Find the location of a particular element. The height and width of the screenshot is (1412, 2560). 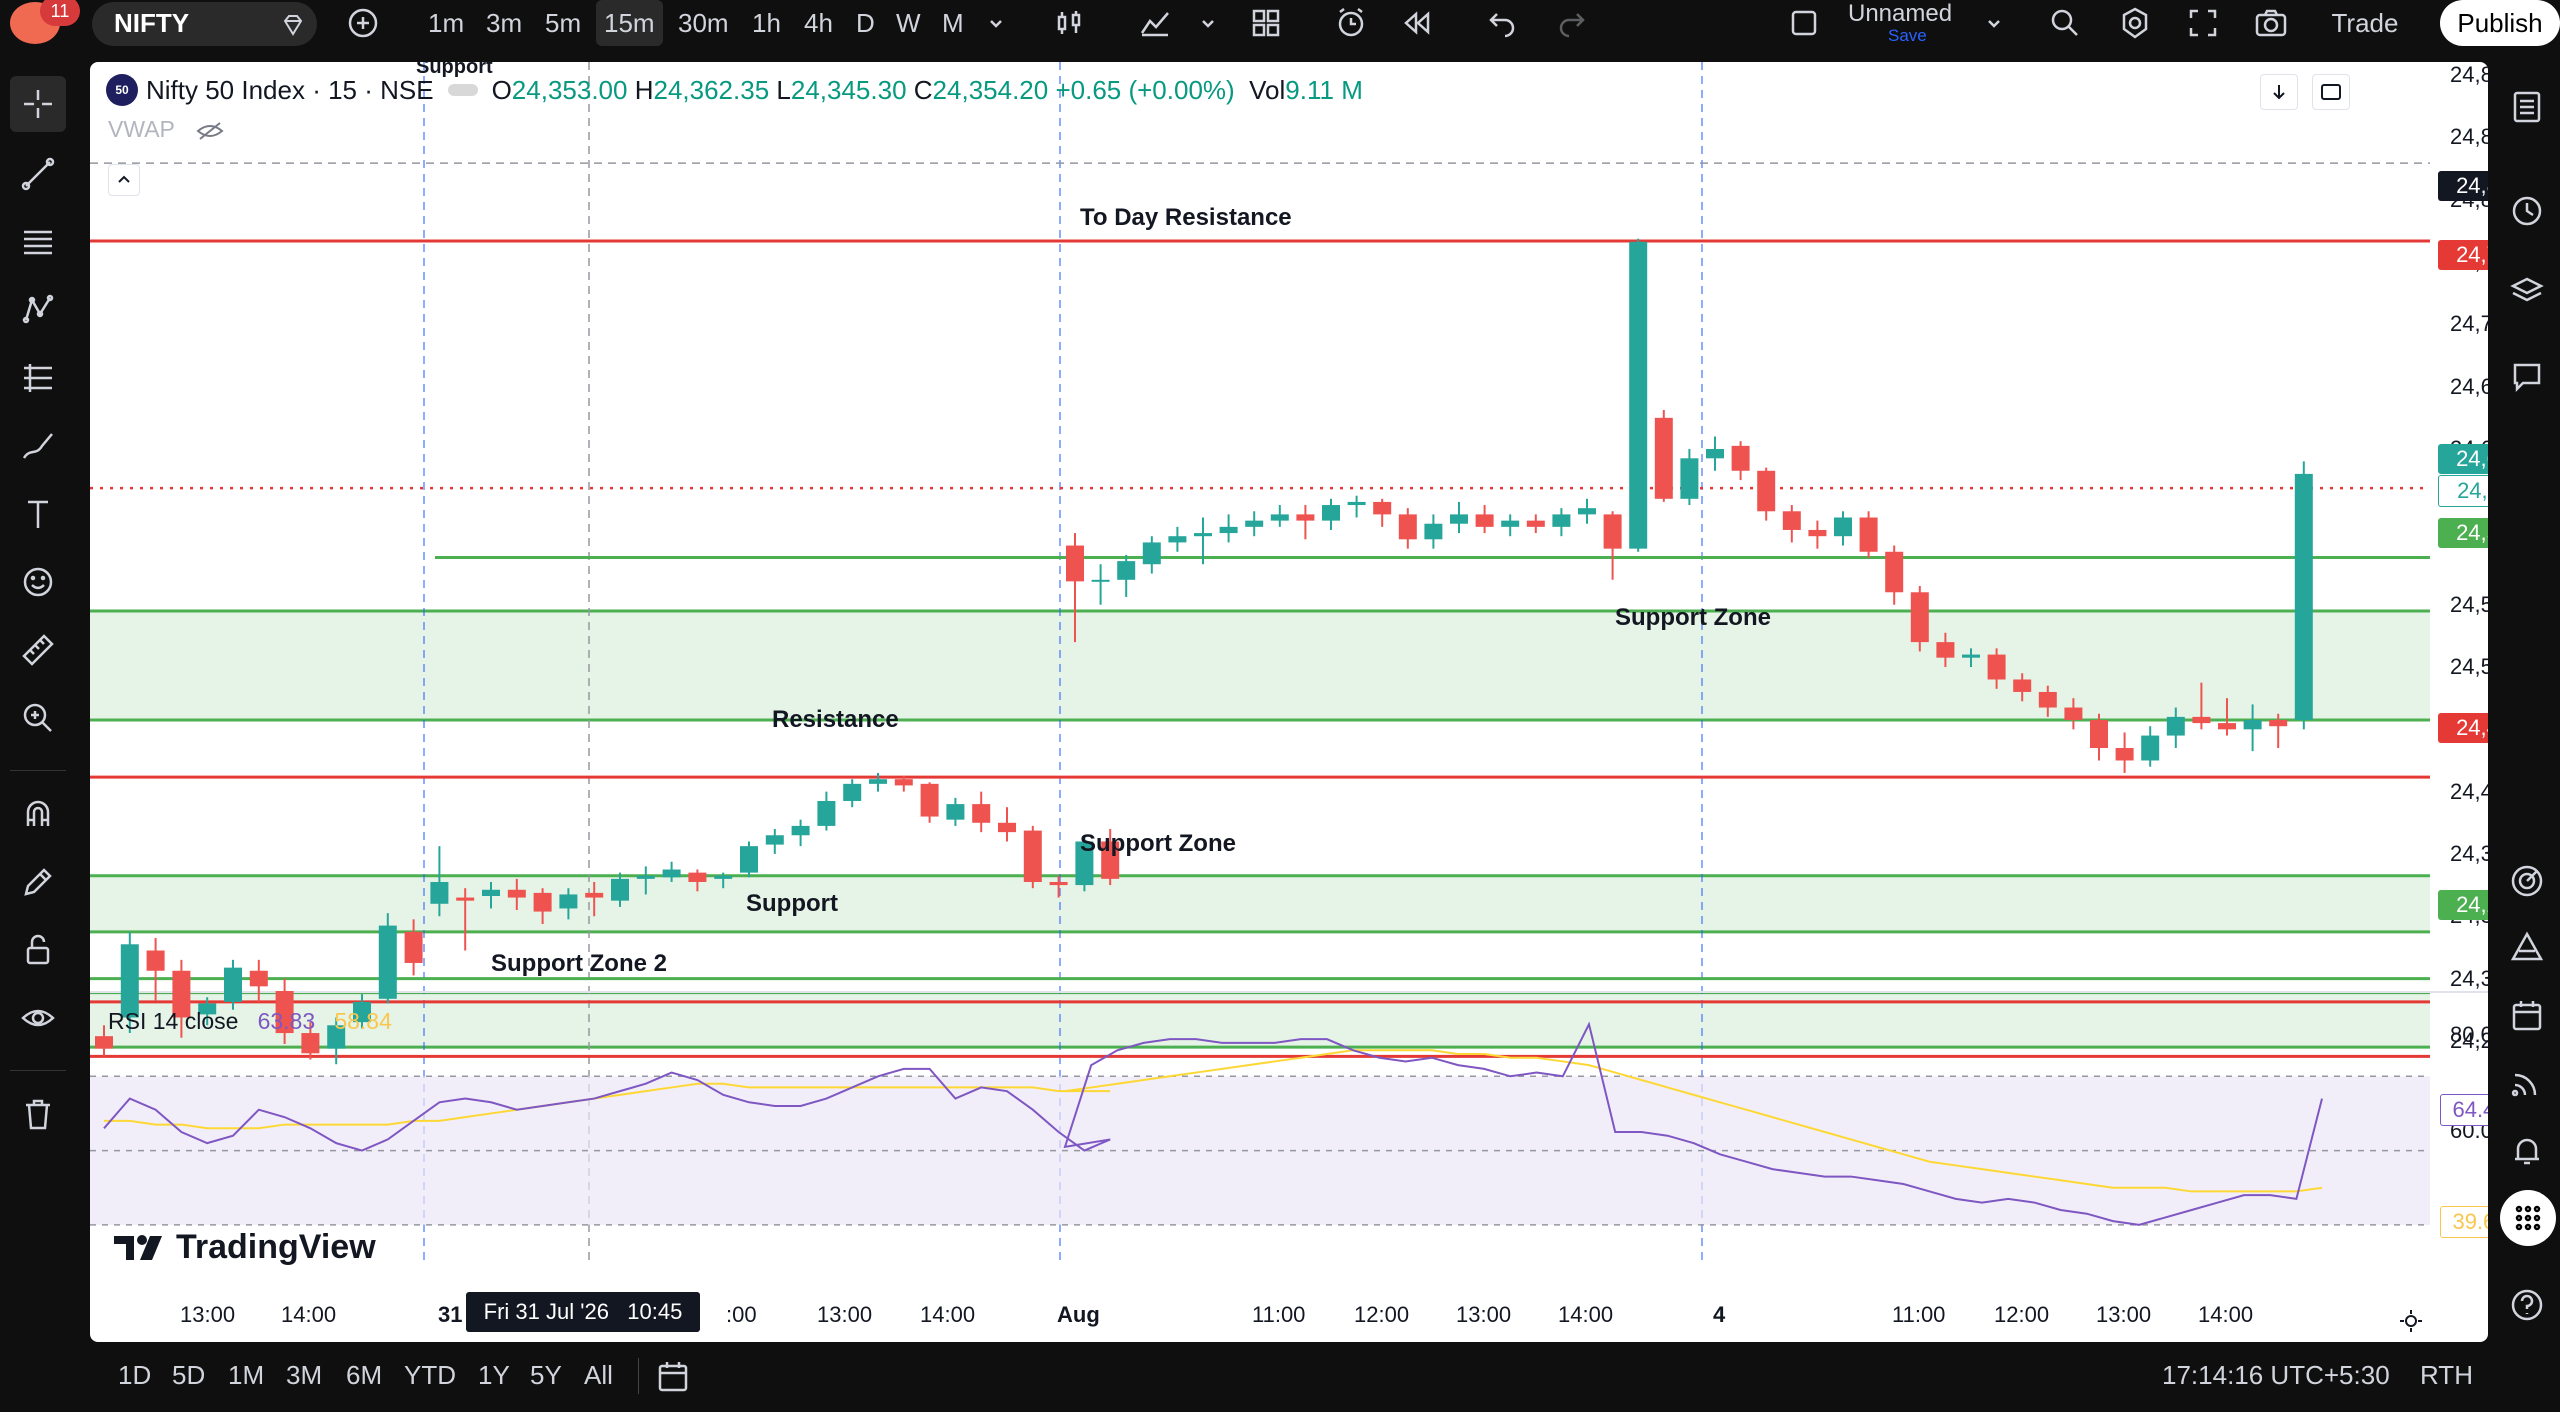

scroll-down-button is located at coordinates (2279, 92).